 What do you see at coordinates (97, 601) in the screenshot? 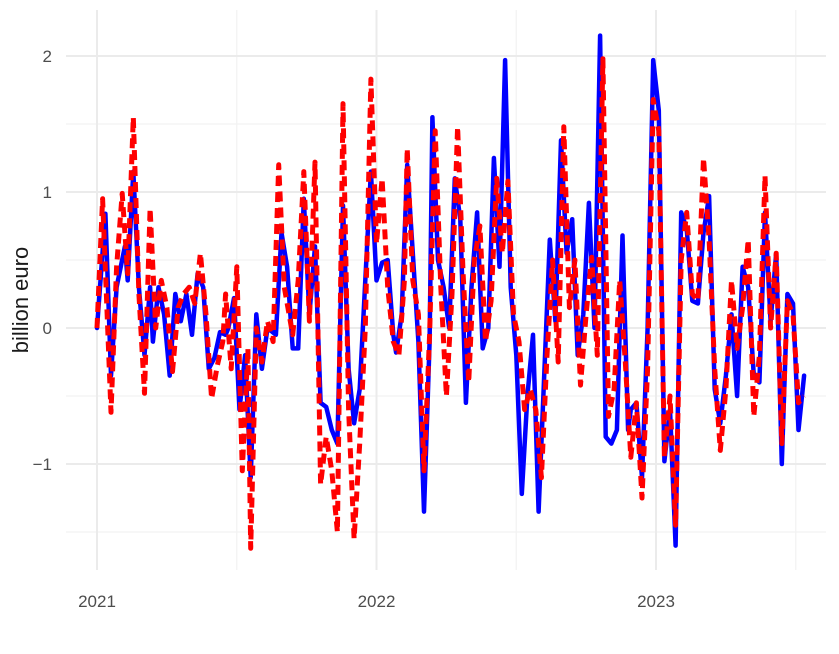
I see `x-tick-label: 2021` at bounding box center [97, 601].